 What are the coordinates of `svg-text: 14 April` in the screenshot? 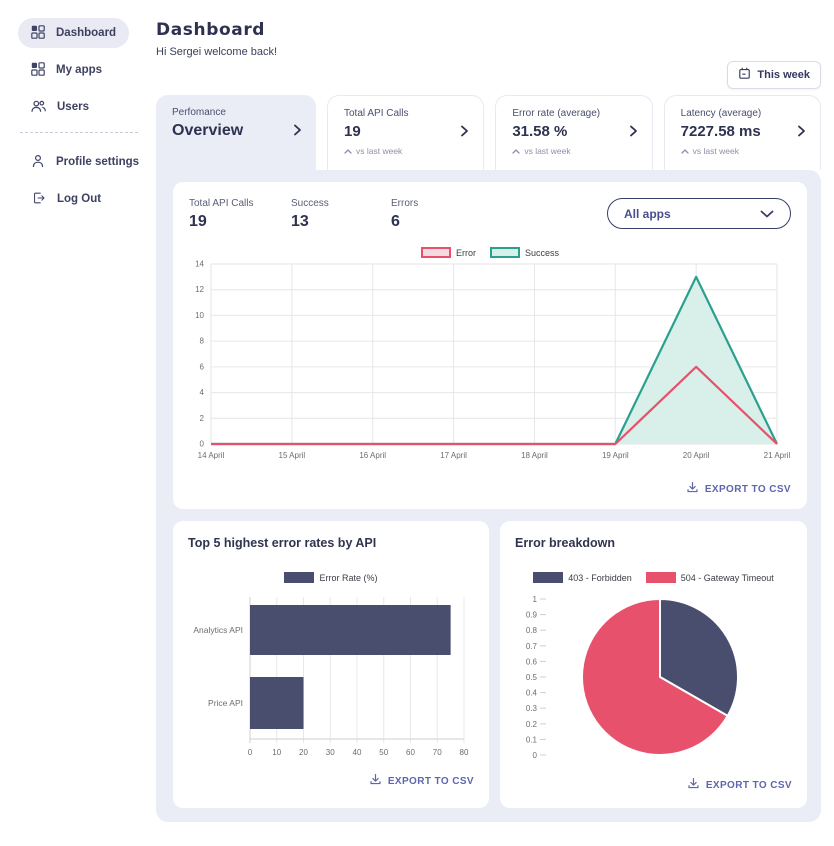 It's located at (211, 455).